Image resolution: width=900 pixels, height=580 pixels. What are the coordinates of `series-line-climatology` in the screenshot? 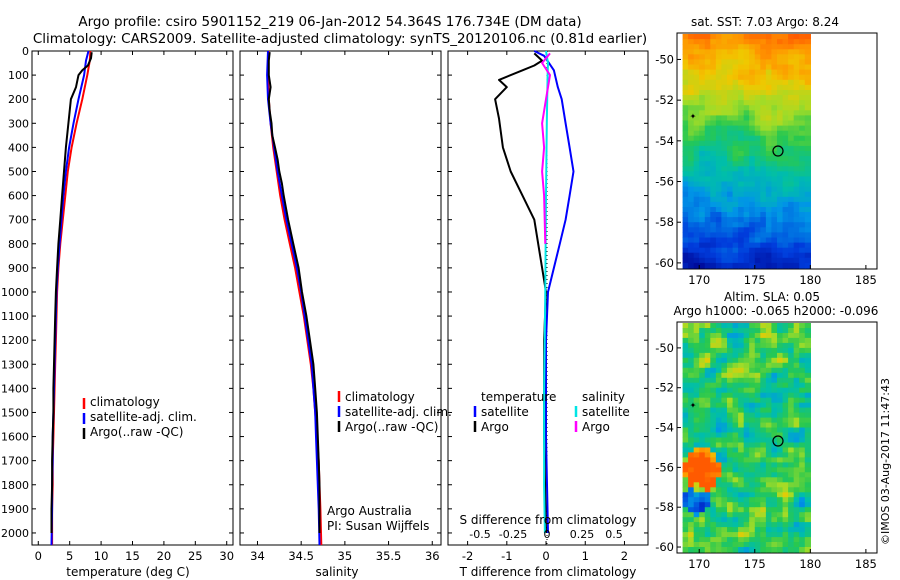 It's located at (71, 297).